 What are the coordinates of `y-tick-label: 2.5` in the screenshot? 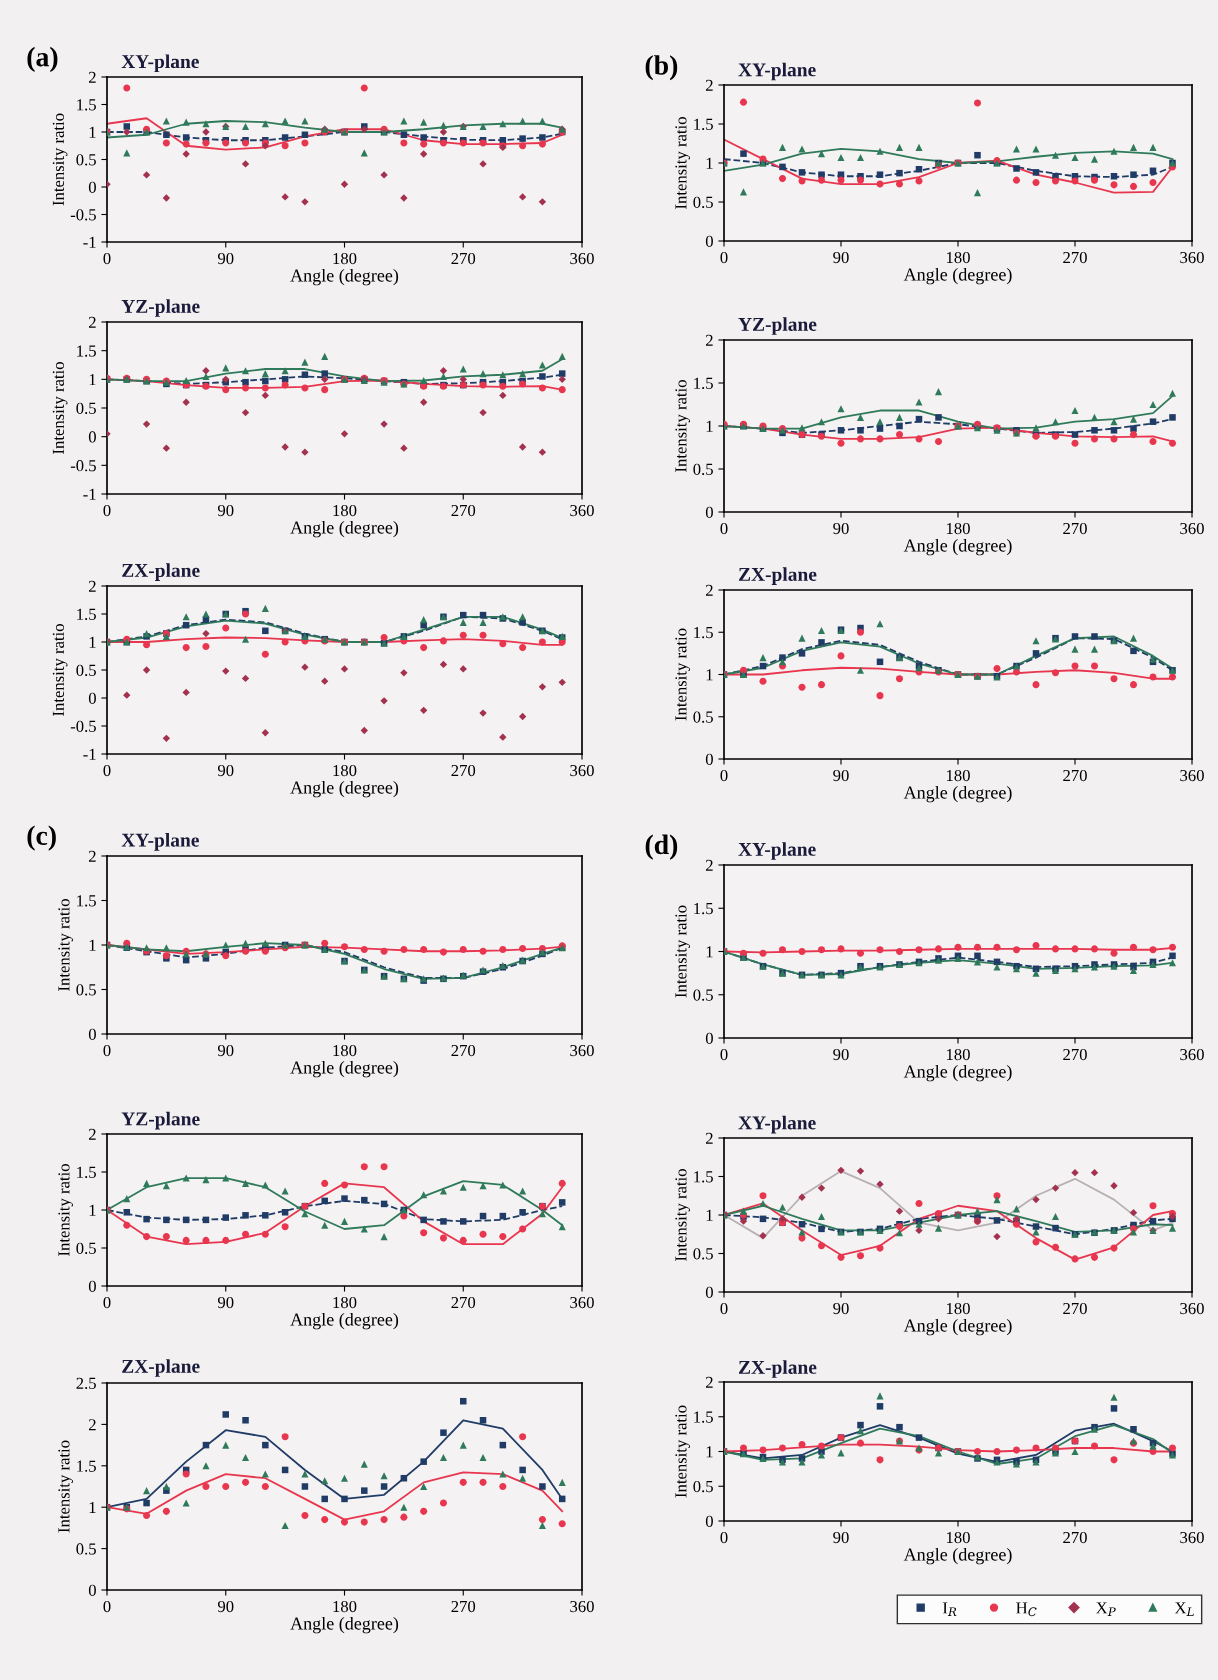 It's located at (86, 1383).